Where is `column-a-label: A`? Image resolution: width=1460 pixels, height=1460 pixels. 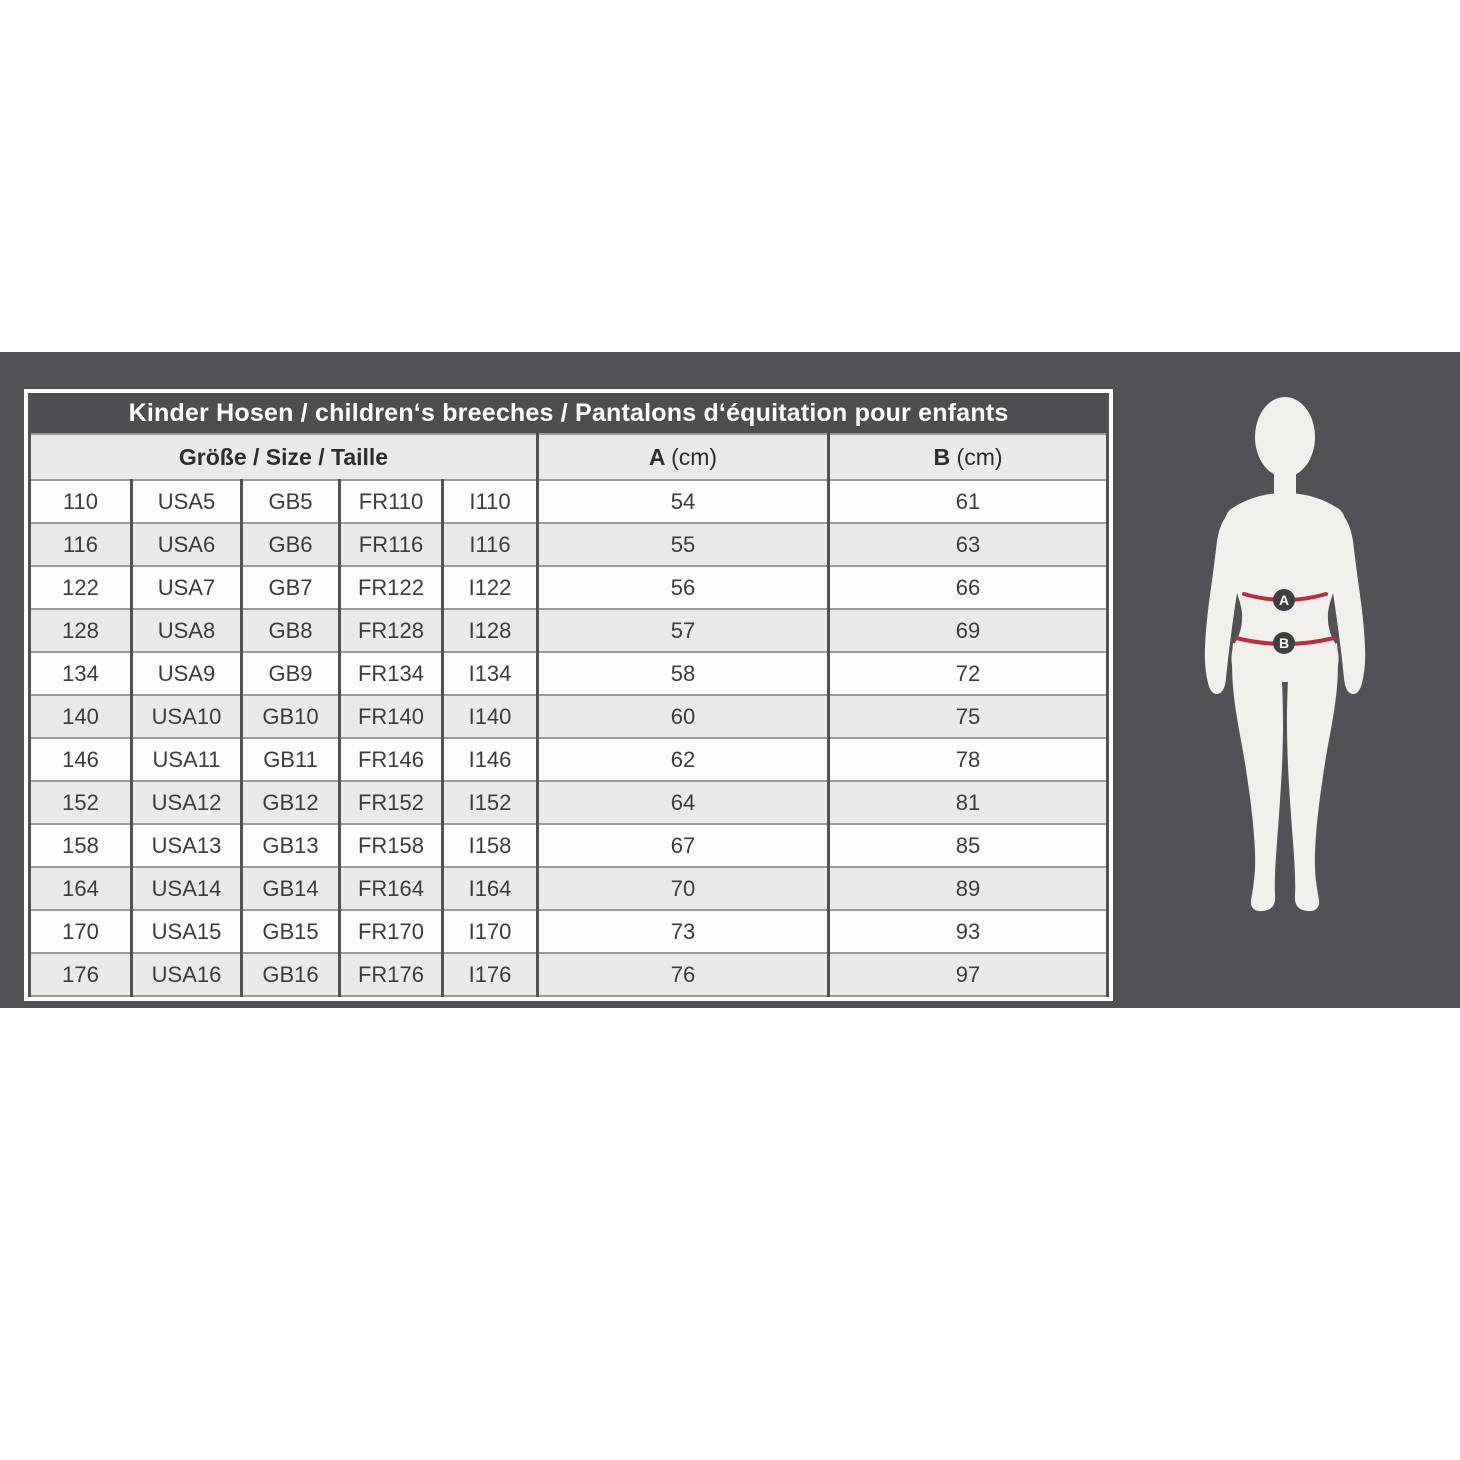 column-a-label: A is located at coordinates (656, 456).